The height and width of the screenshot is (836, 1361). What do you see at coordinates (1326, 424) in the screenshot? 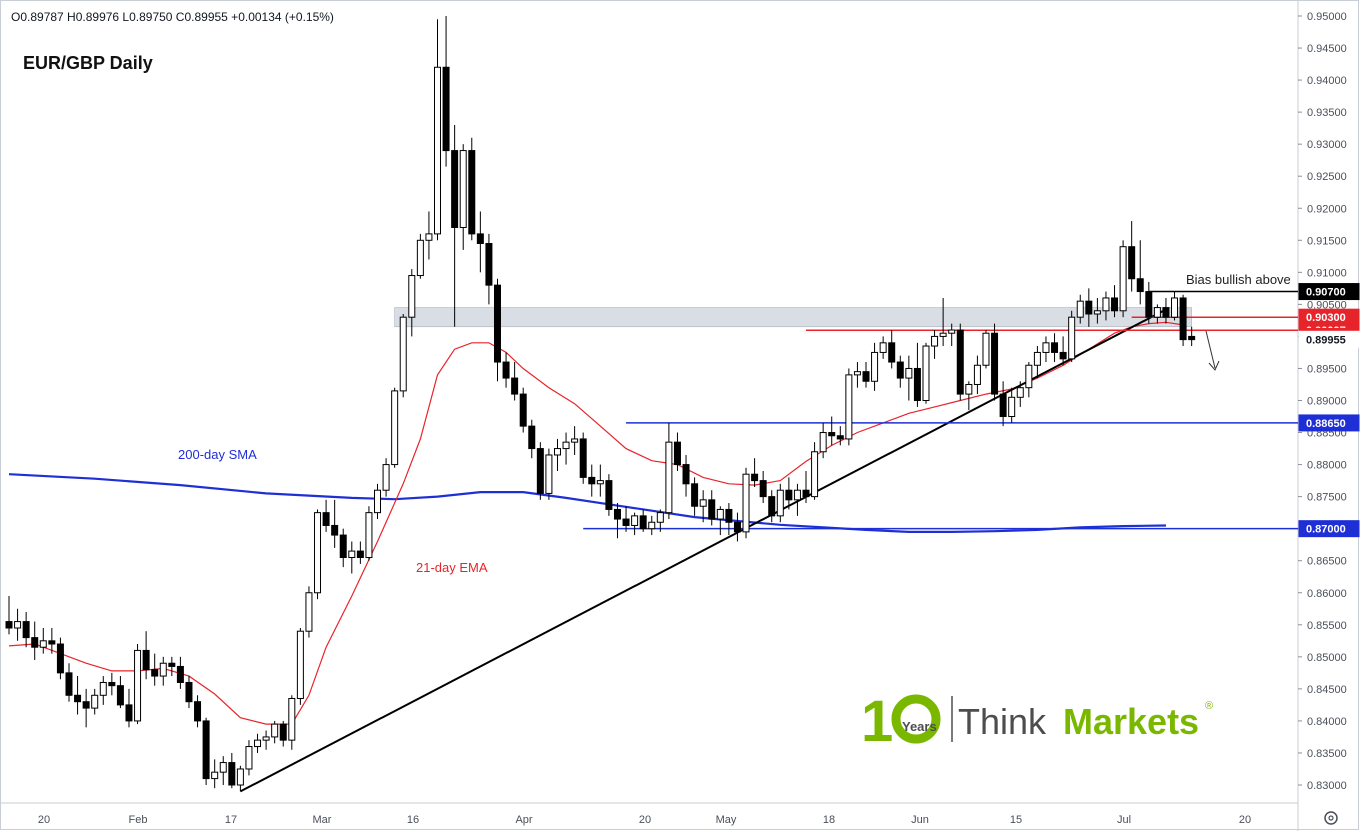
I see `price-label-text: 0.88650` at bounding box center [1326, 424].